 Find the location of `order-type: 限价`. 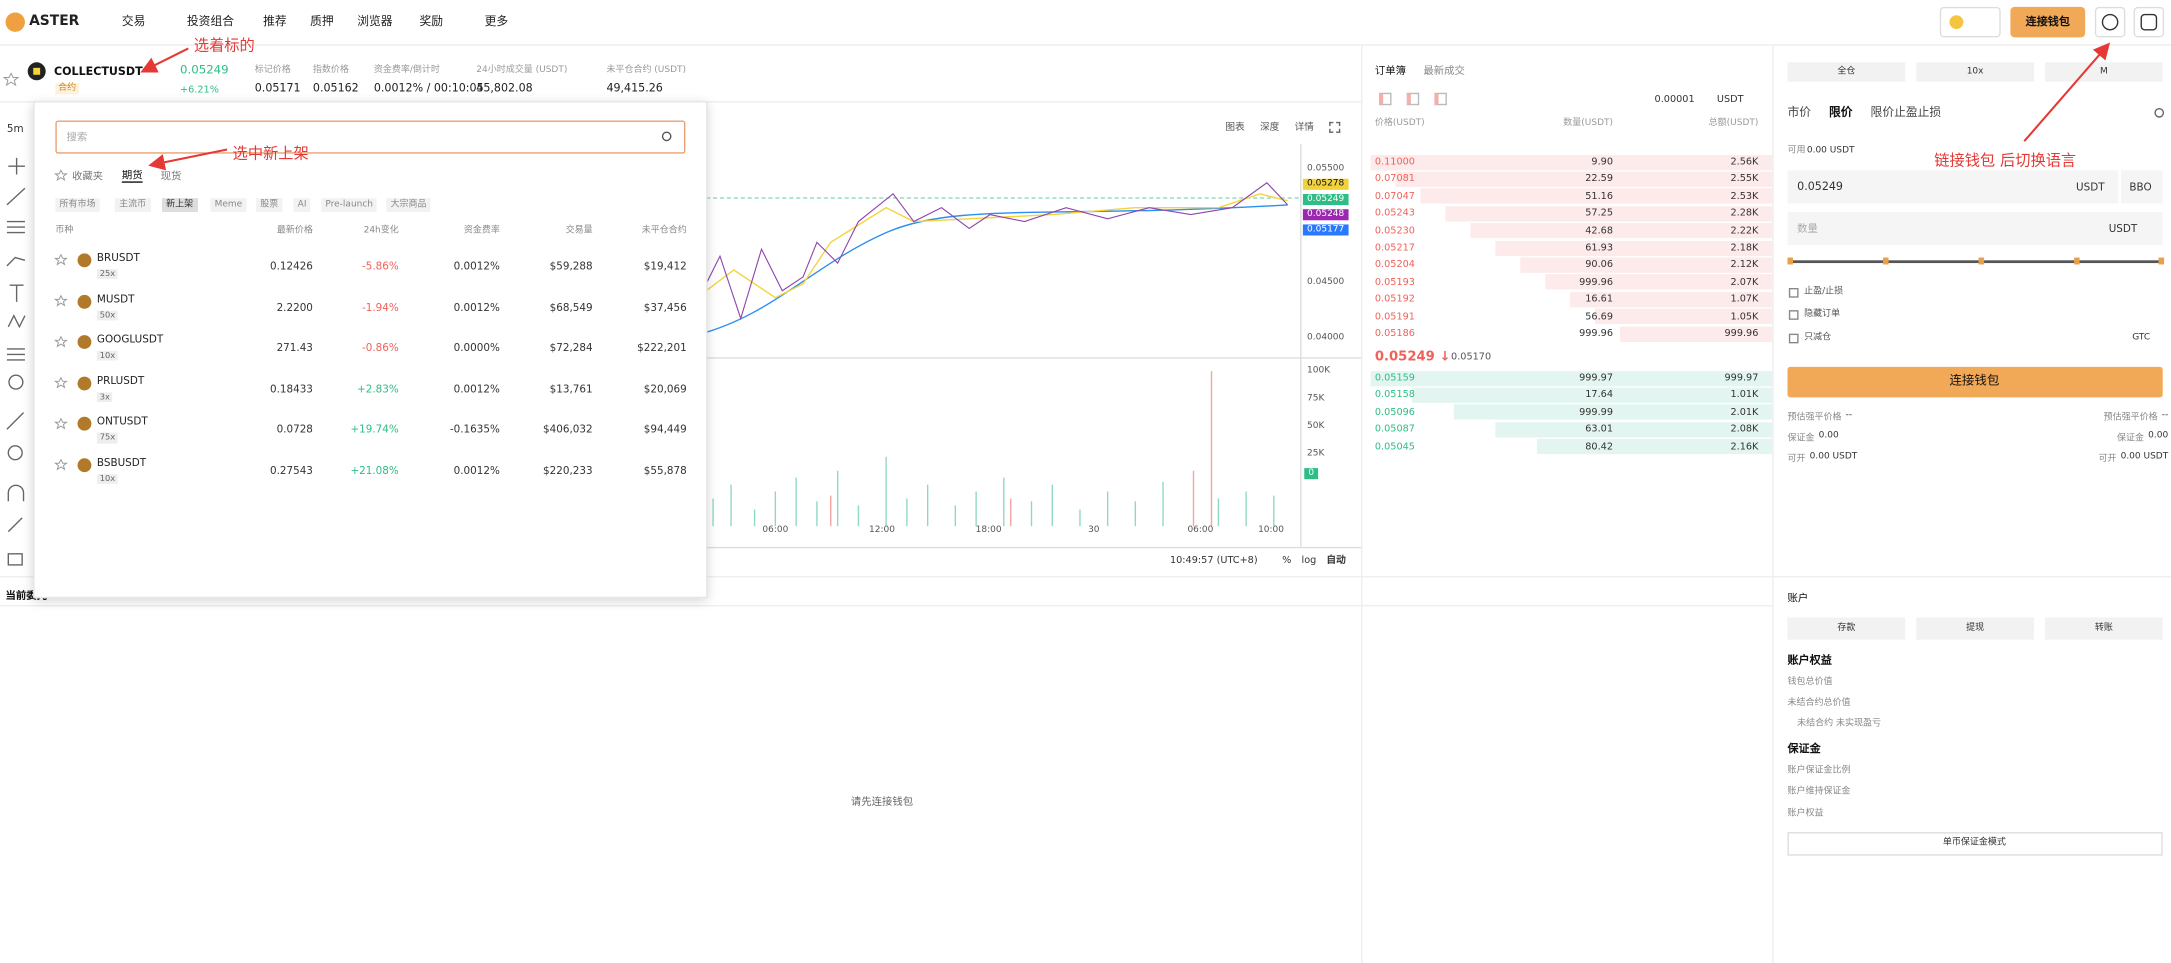

order-type: 限价 is located at coordinates (1841, 113).